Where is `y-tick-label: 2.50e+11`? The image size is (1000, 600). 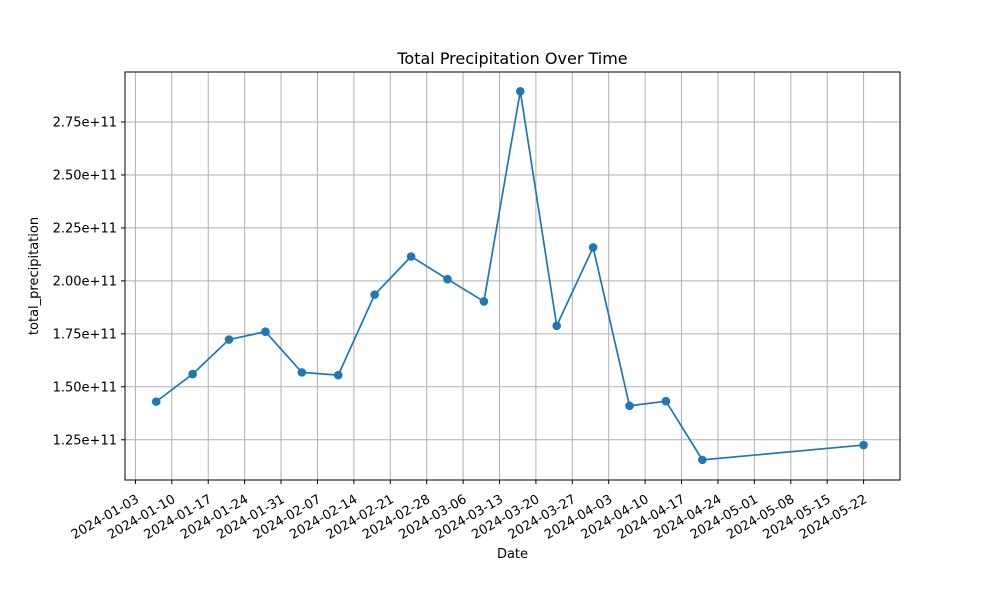 y-tick-label: 2.50e+11 is located at coordinates (85, 175).